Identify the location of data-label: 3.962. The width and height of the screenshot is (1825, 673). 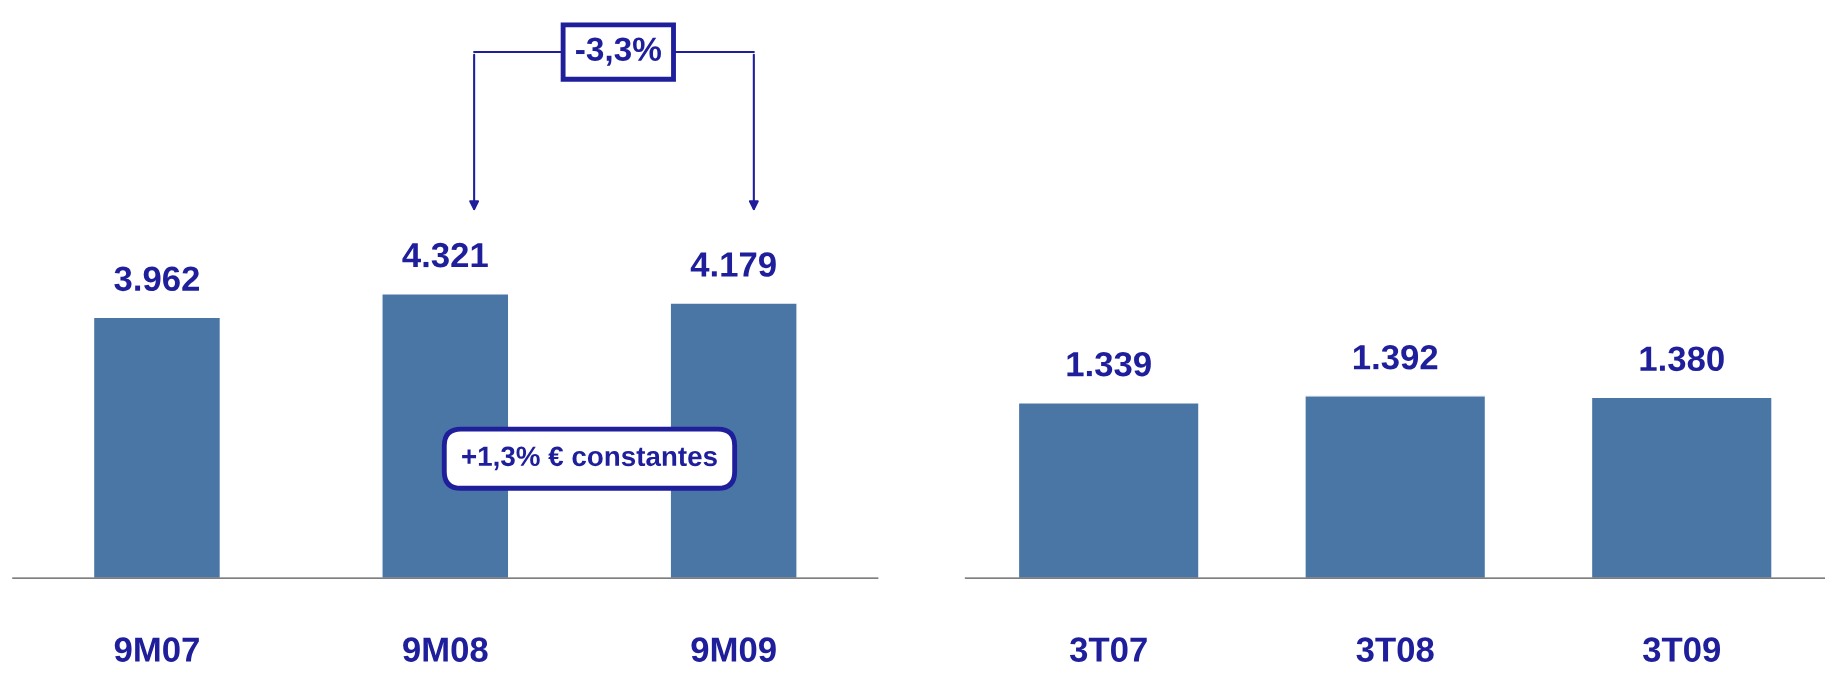
(157, 279).